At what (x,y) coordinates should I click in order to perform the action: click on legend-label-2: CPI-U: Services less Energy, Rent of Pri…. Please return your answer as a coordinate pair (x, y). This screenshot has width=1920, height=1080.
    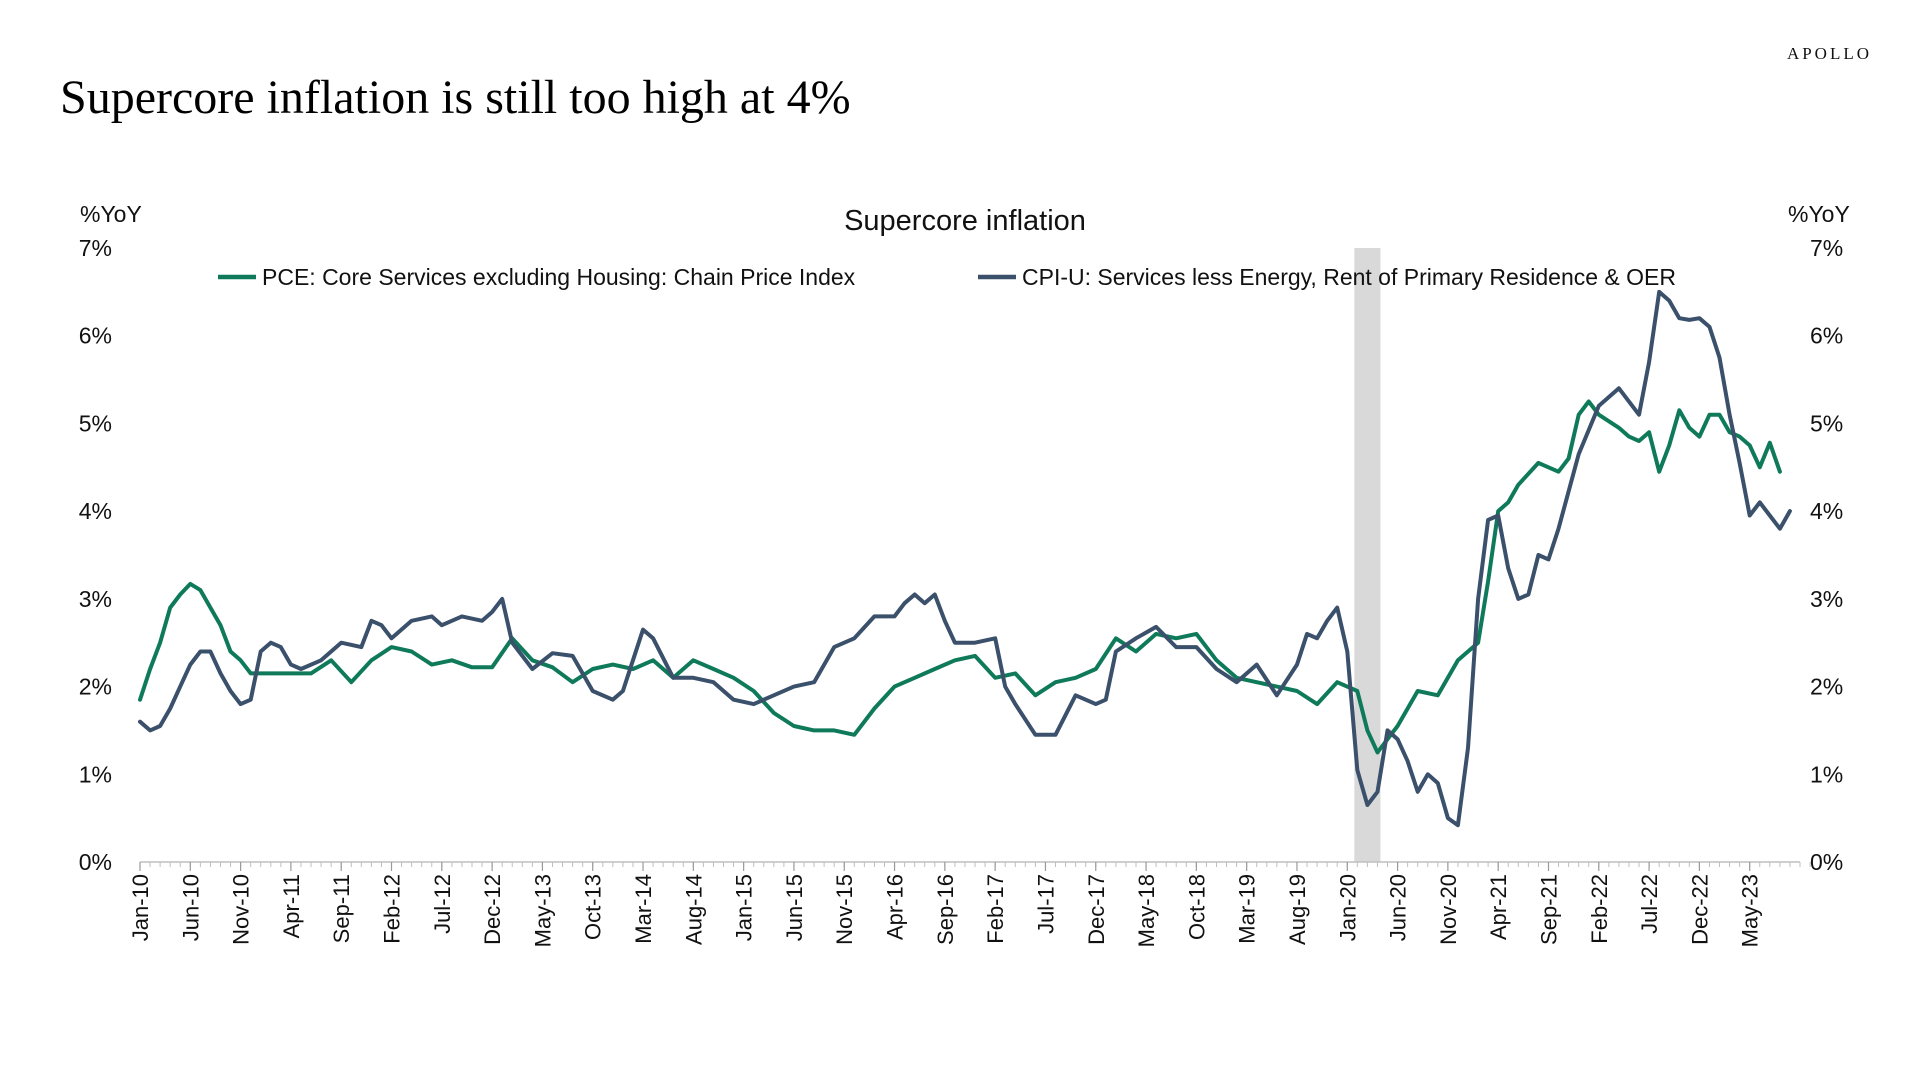
    Looking at the image, I should click on (1349, 277).